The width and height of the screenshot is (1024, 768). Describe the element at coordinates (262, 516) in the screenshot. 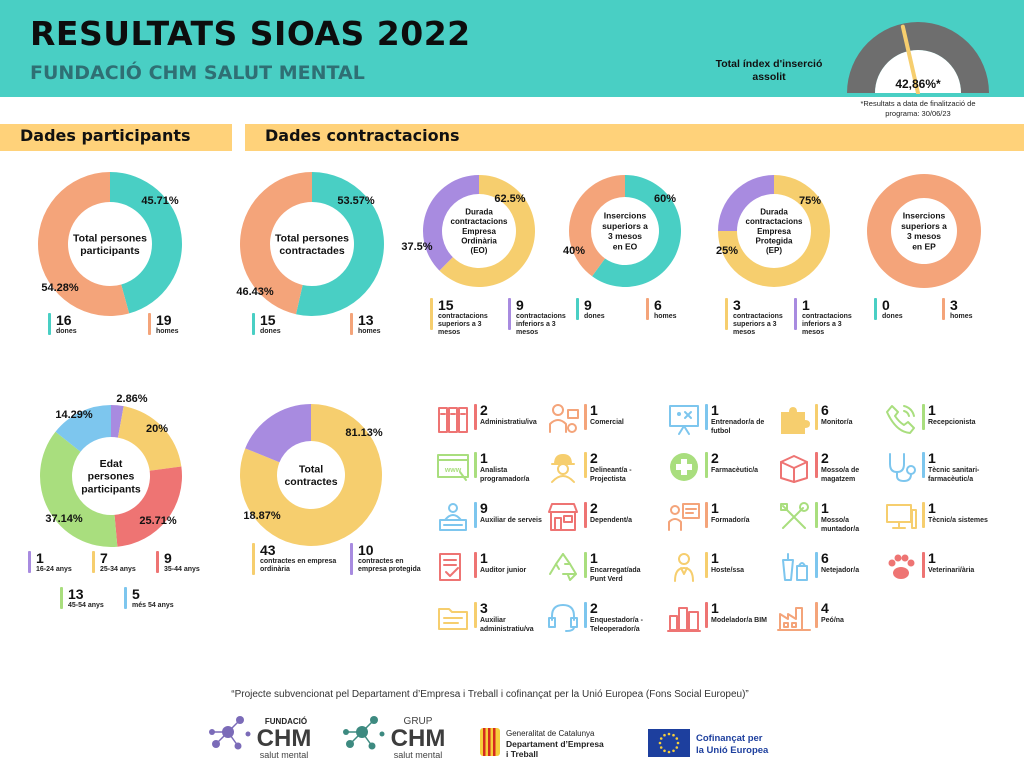

I see `slice-value-label: 18.87%` at that location.